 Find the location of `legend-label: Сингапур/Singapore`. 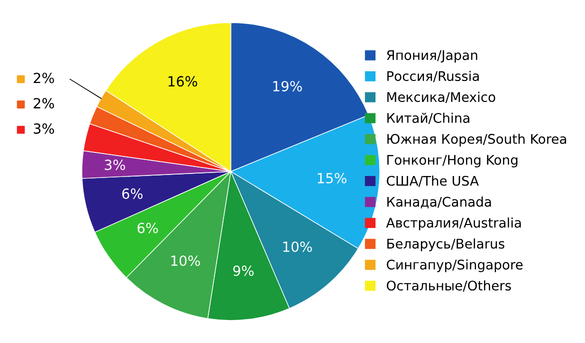

legend-label: Сингапур/Singapore is located at coordinates (454, 265).